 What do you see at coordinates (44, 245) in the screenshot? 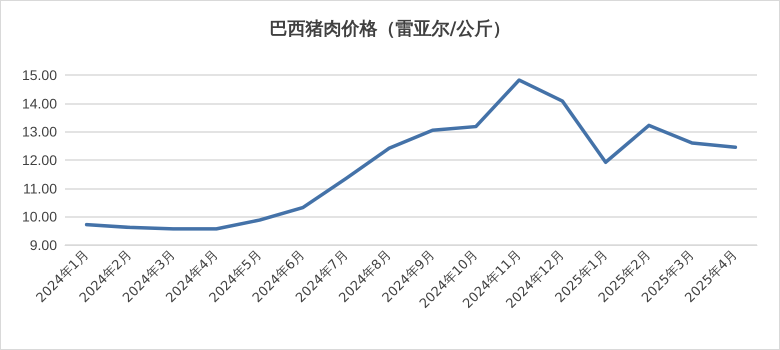
I see `y-tick-label: 9.00` at bounding box center [44, 245].